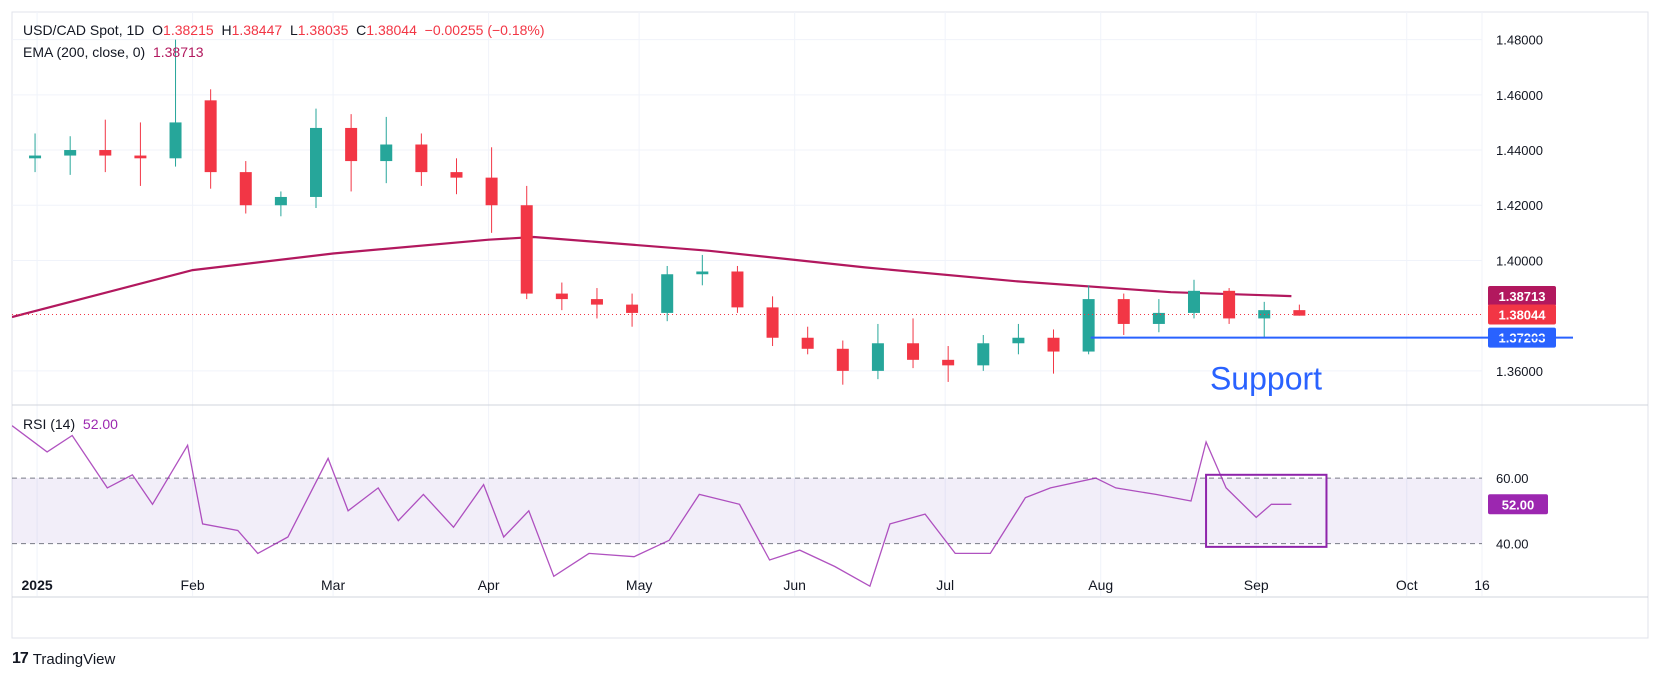 This screenshot has height=680, width=1661. Describe the element at coordinates (1100, 585) in the screenshot. I see `time-tick-label: Aug` at that location.